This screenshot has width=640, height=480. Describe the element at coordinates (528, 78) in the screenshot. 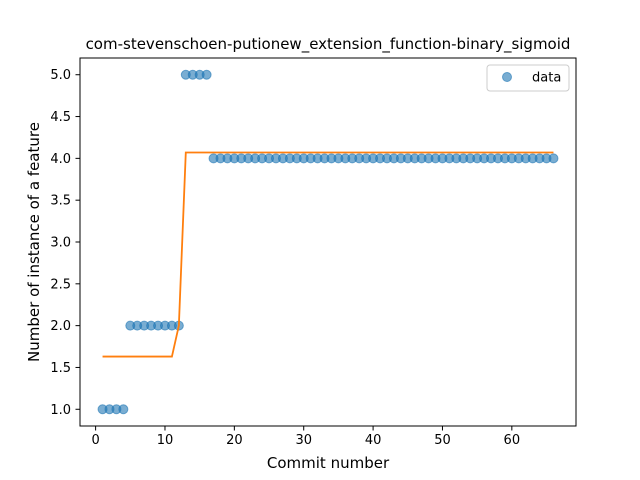

I see `legend: data` at that location.